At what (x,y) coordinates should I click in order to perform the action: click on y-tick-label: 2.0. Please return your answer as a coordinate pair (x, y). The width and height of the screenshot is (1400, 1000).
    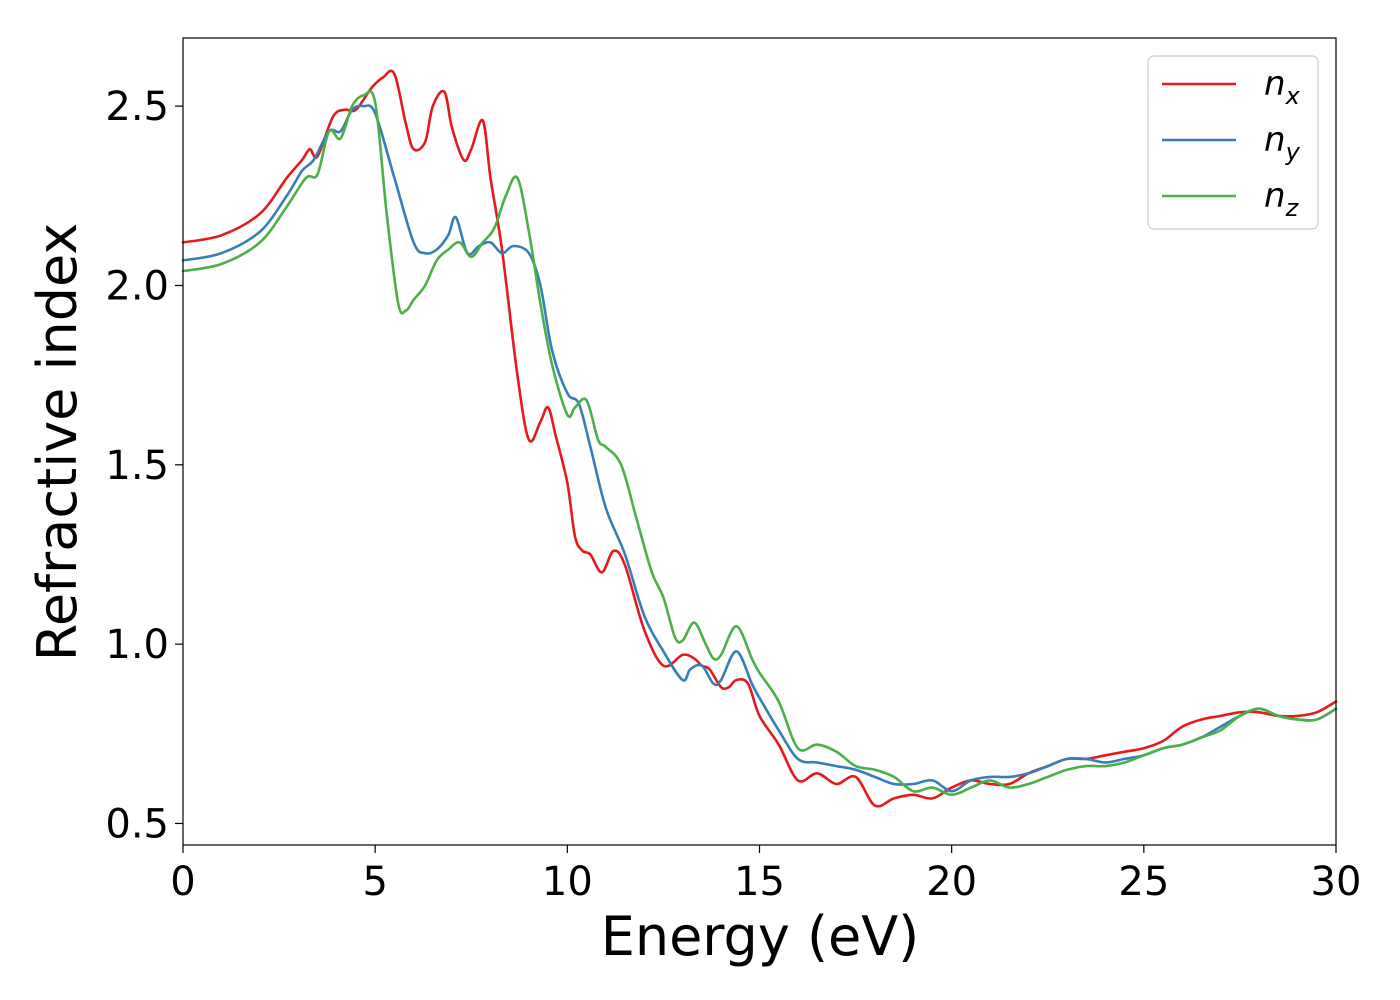
    Looking at the image, I should click on (137, 286).